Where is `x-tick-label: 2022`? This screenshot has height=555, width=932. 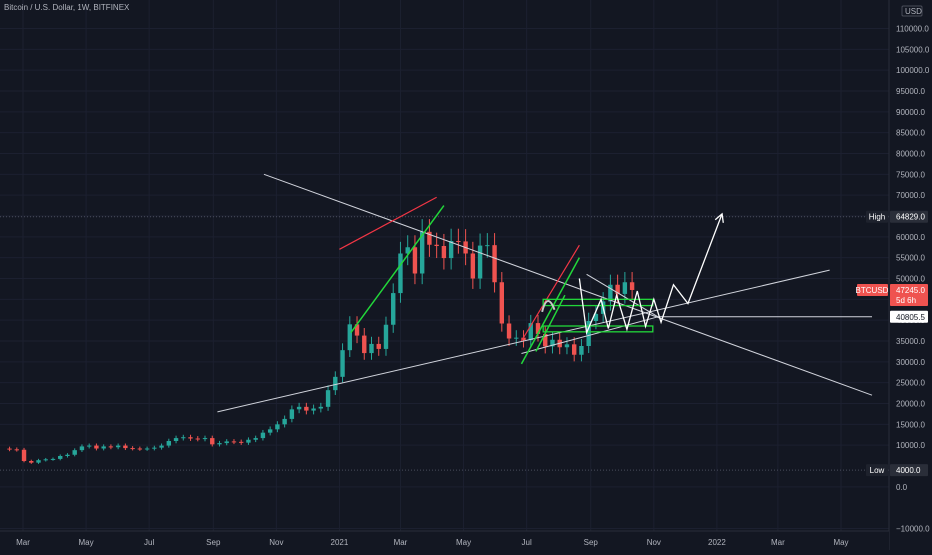 x-tick-label: 2022 is located at coordinates (717, 542).